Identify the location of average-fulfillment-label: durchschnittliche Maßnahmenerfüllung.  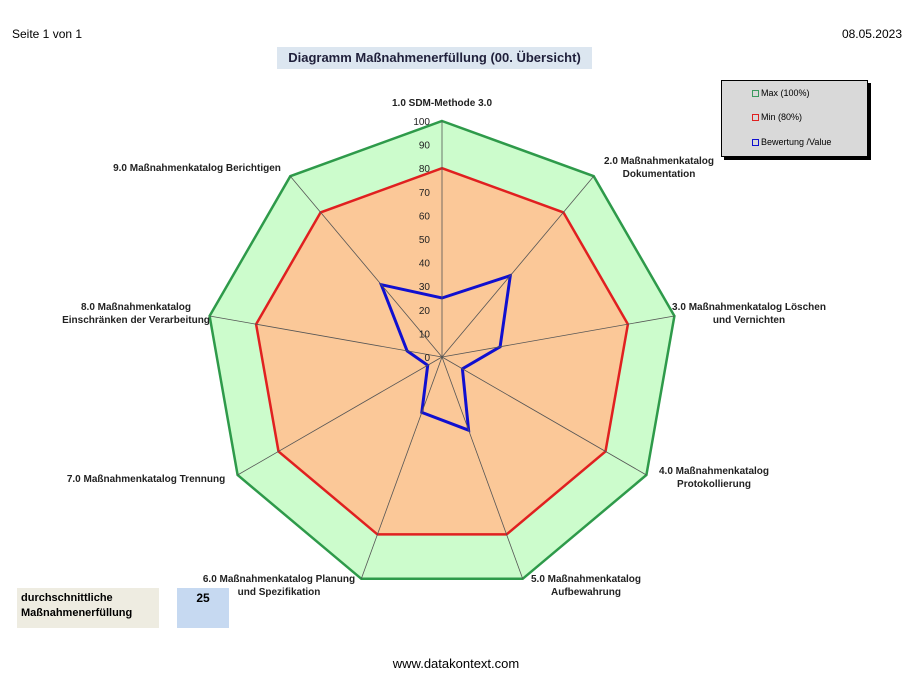
(88, 608).